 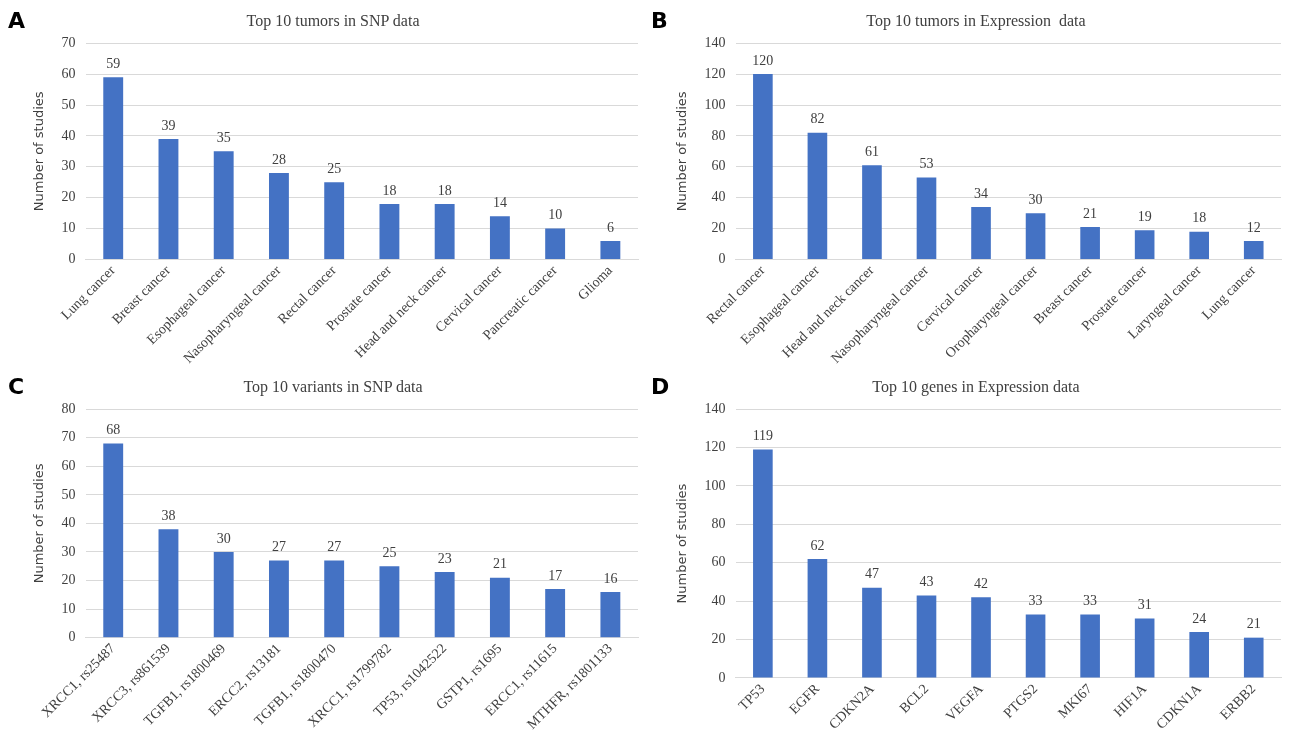 I want to click on data-label: 24, so click(x=1199, y=618).